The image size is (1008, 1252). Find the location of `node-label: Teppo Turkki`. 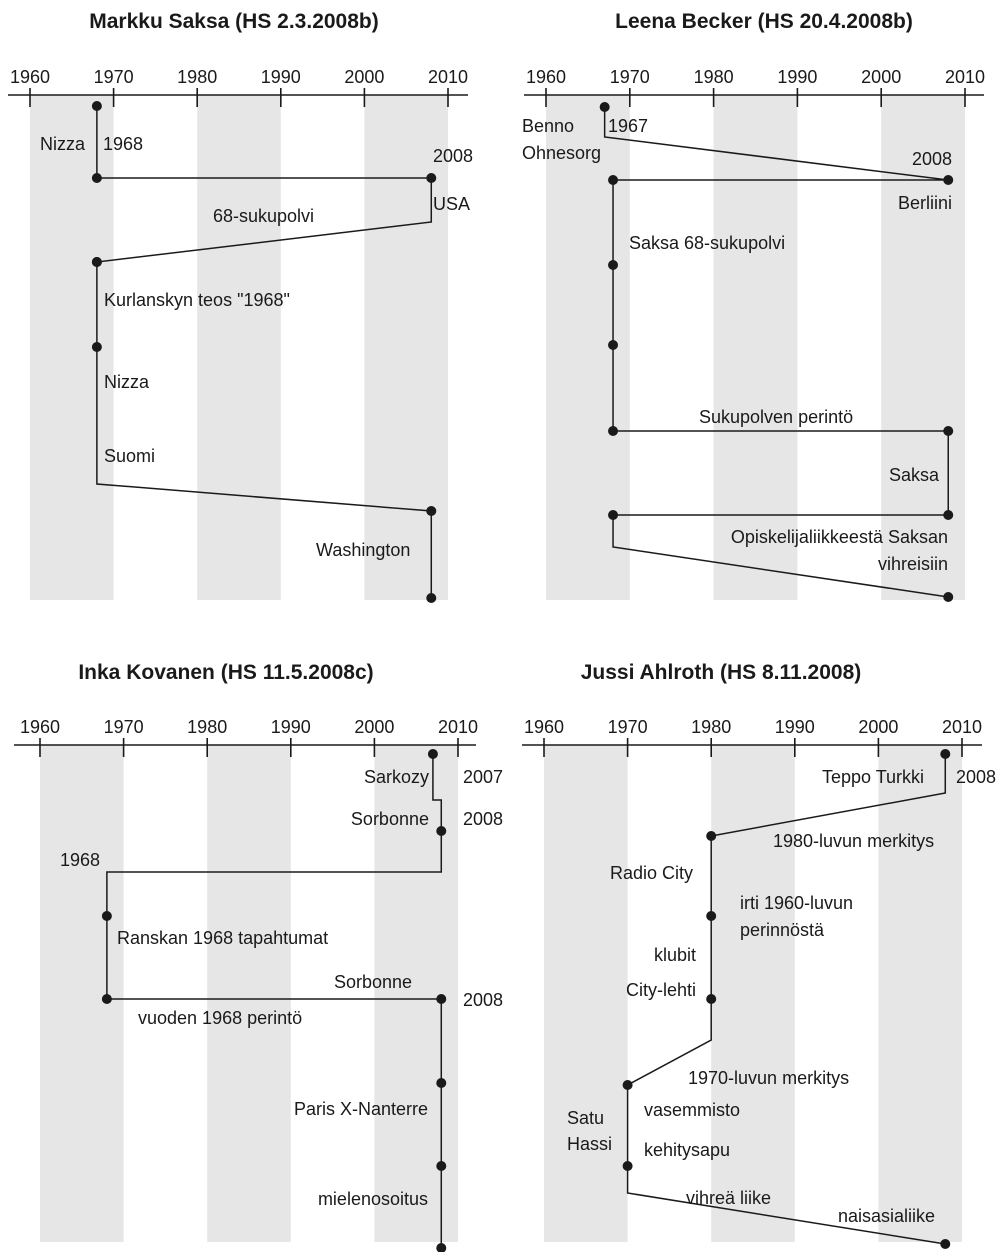

node-label: Teppo Turkki is located at coordinates (873, 777).